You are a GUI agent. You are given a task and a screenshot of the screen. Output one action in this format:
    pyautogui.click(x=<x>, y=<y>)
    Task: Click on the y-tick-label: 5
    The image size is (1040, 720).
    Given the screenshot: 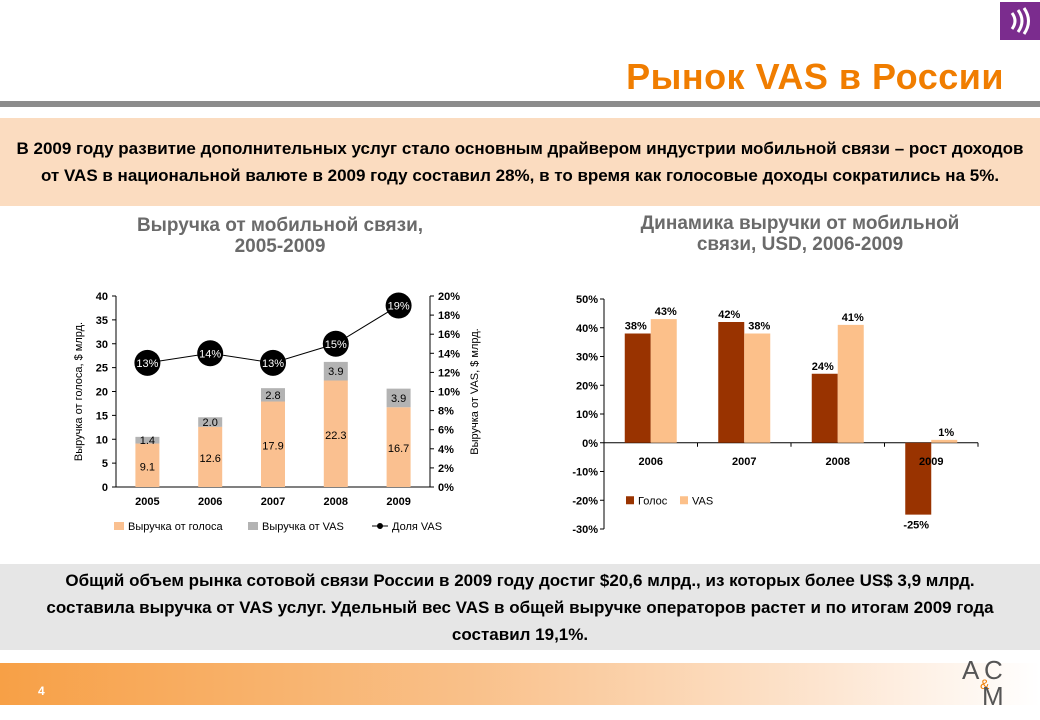 What is the action you would take?
    pyautogui.click(x=105, y=464)
    